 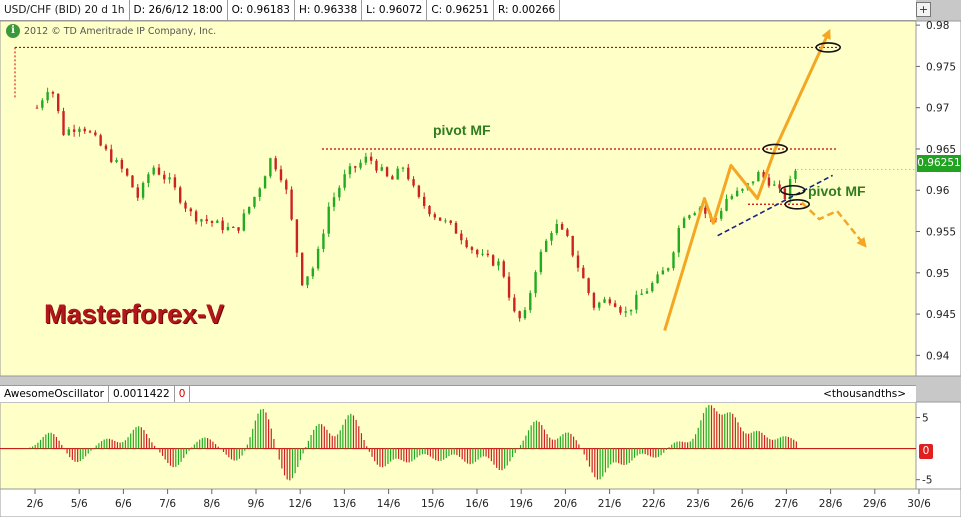 What do you see at coordinates (926, 451) in the screenshot?
I see `zero-level-badge: 0` at bounding box center [926, 451].